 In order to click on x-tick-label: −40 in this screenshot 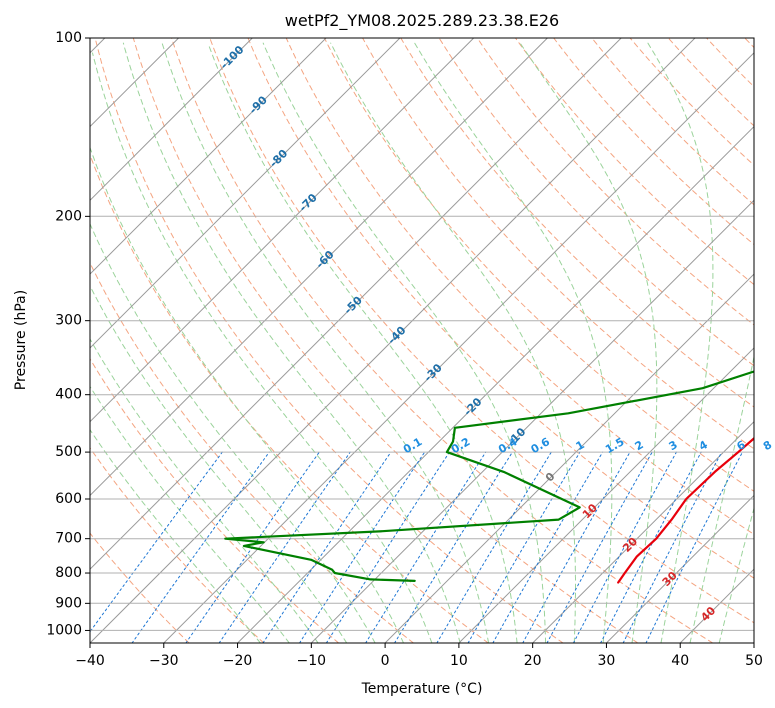, I will do `click(90, 661)`.